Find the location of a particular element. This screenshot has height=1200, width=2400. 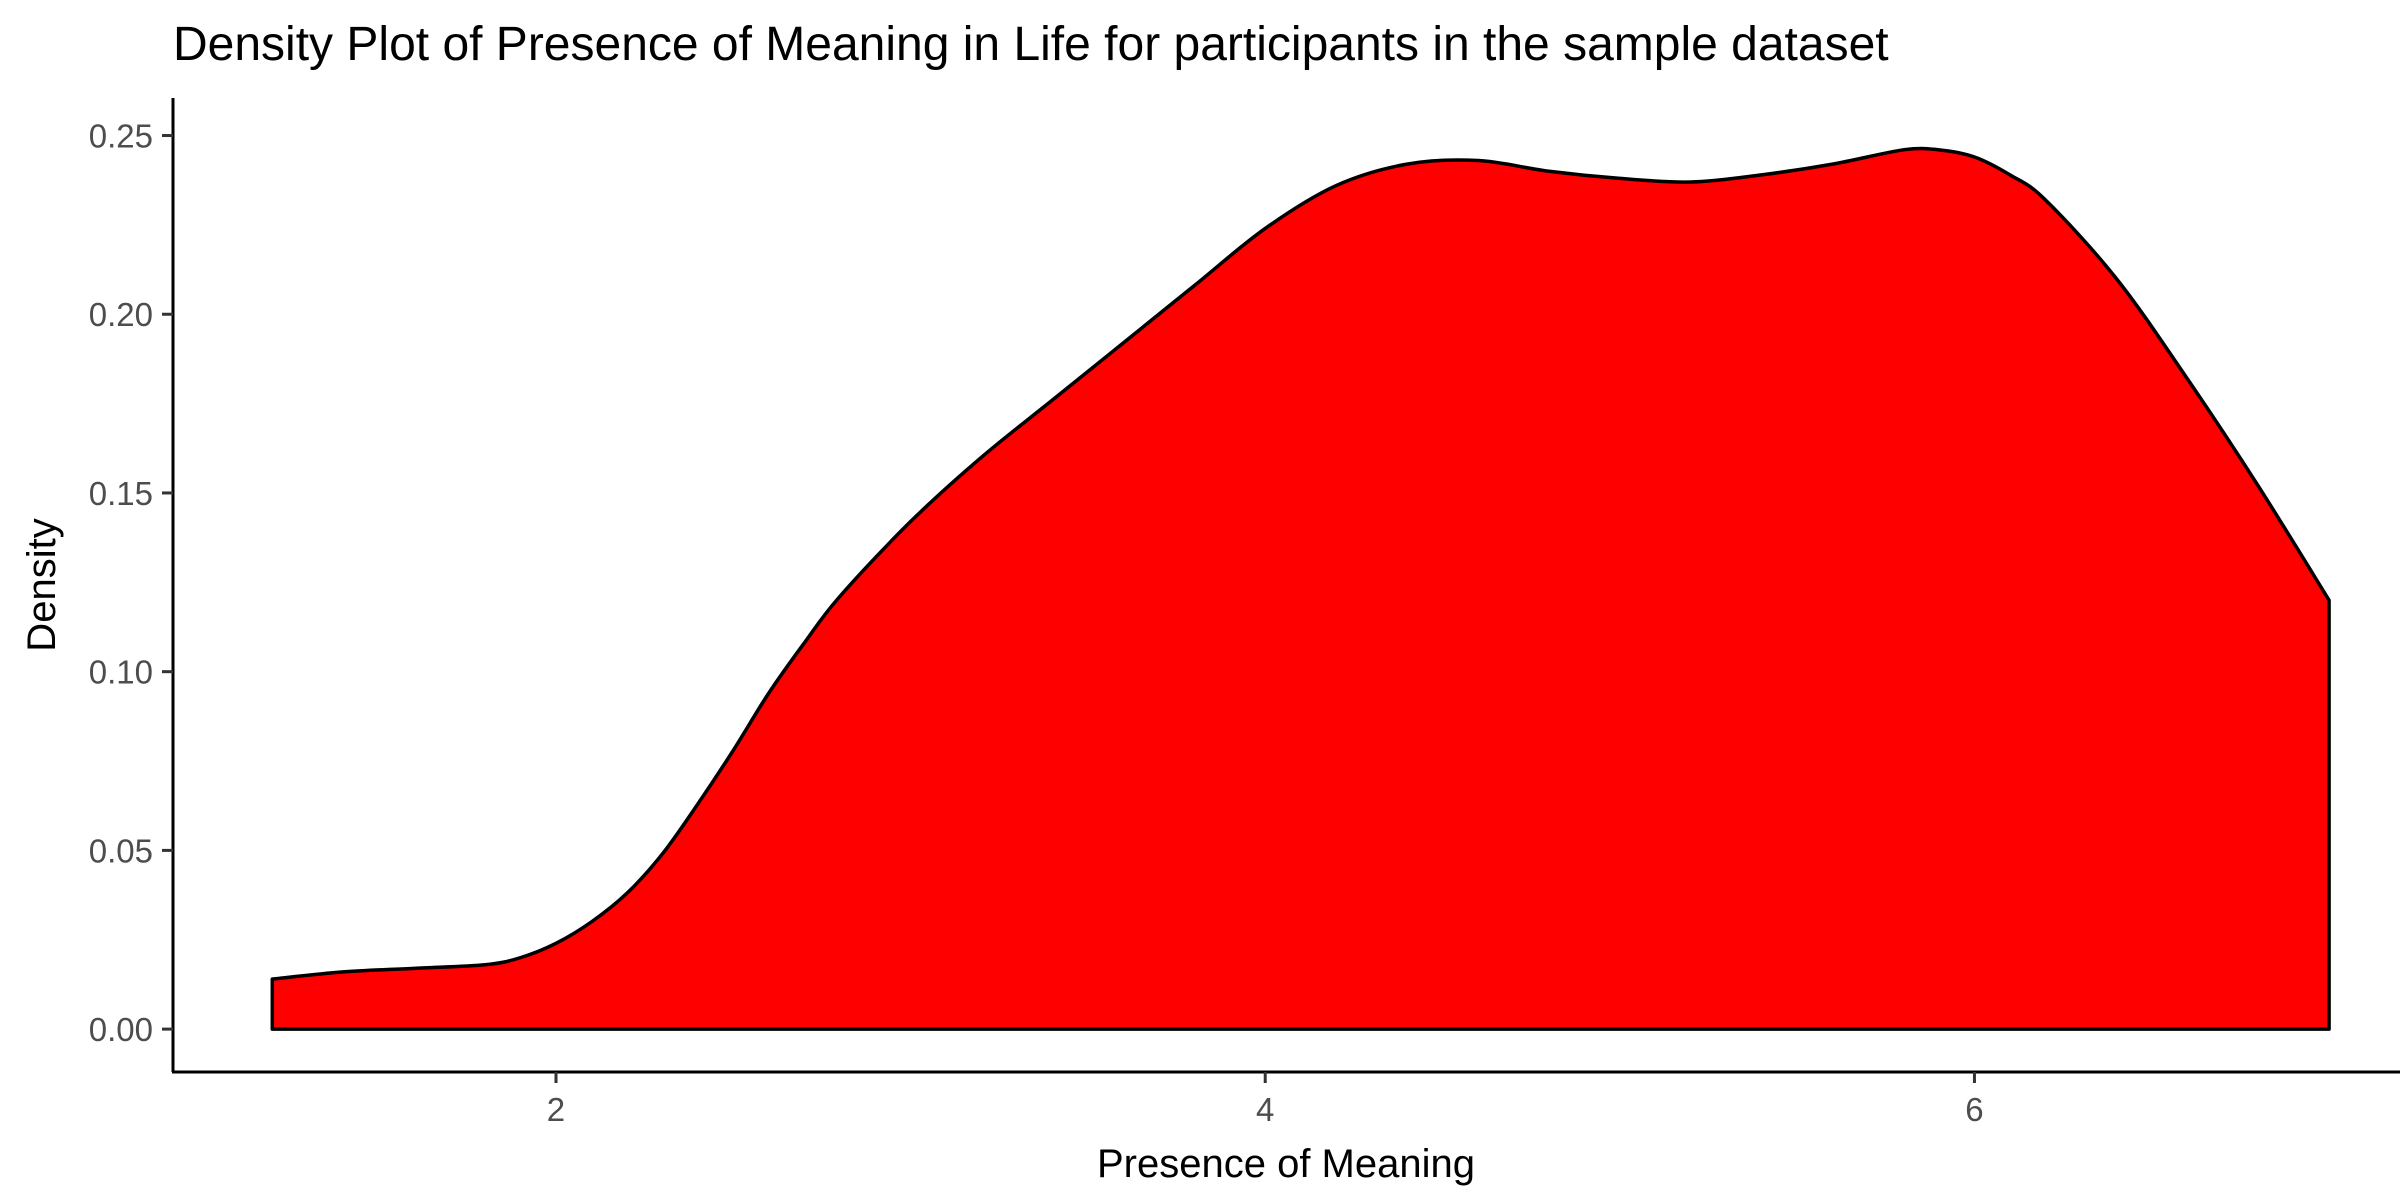

y-axis-ticks: 0.00 0.05 0.10 0.15 0.20 0.25 is located at coordinates (131, 583).